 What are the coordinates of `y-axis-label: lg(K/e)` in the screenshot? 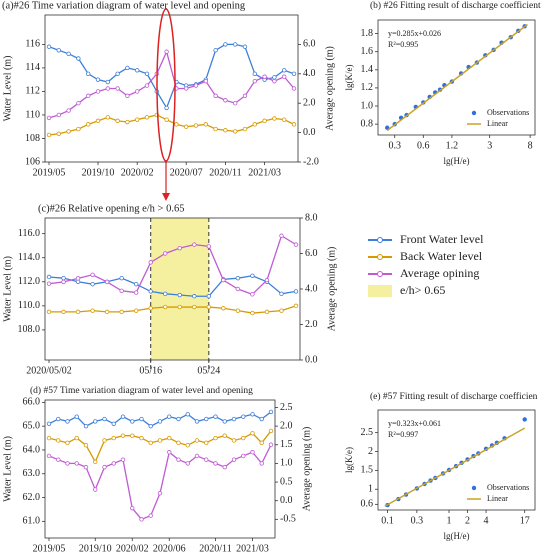 It's located at (349, 460).